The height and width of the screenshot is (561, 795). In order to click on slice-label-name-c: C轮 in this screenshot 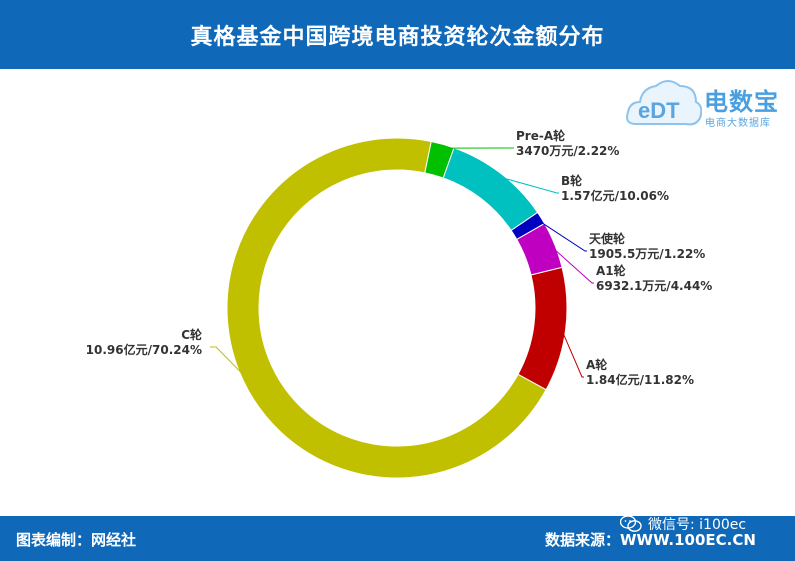, I will do `click(192, 334)`.